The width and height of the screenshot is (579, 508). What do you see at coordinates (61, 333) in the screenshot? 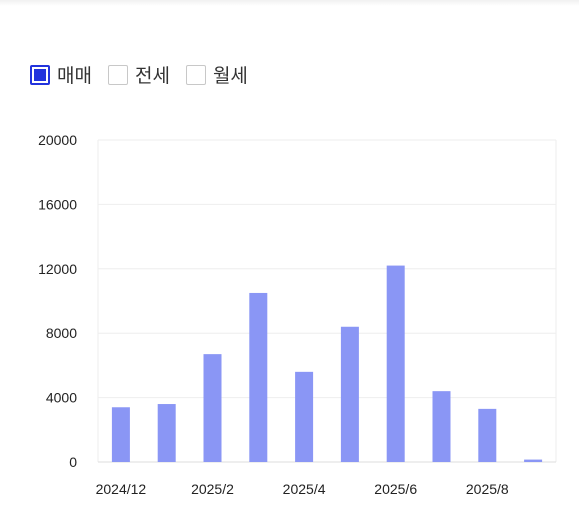
I see `y-tick-label: 8000` at bounding box center [61, 333].